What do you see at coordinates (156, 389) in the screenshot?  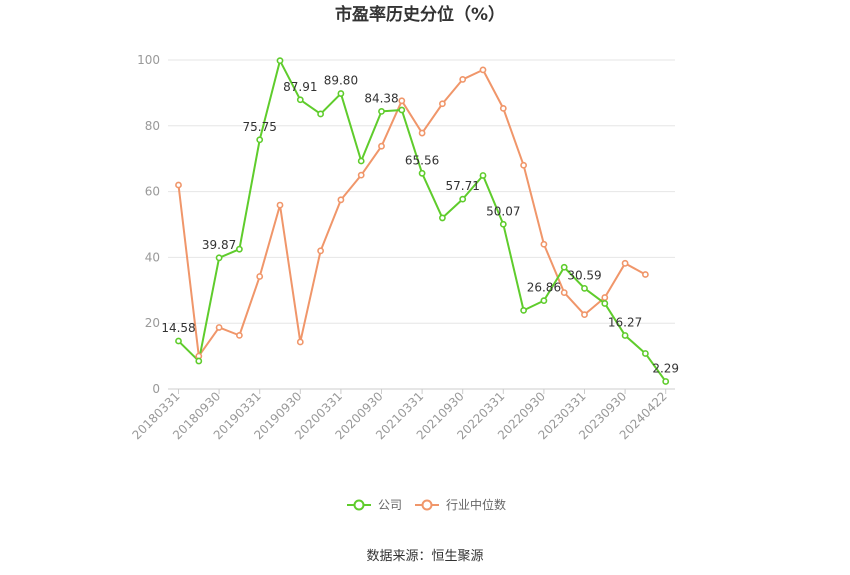 I see `y-tick-label: 0` at bounding box center [156, 389].